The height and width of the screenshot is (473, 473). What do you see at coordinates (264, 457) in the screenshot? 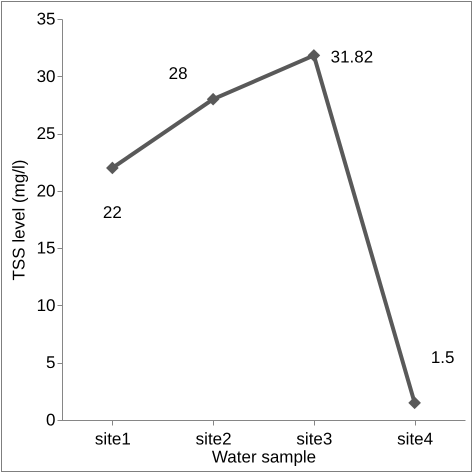
I see `x-axis-title: Water sample` at bounding box center [264, 457].